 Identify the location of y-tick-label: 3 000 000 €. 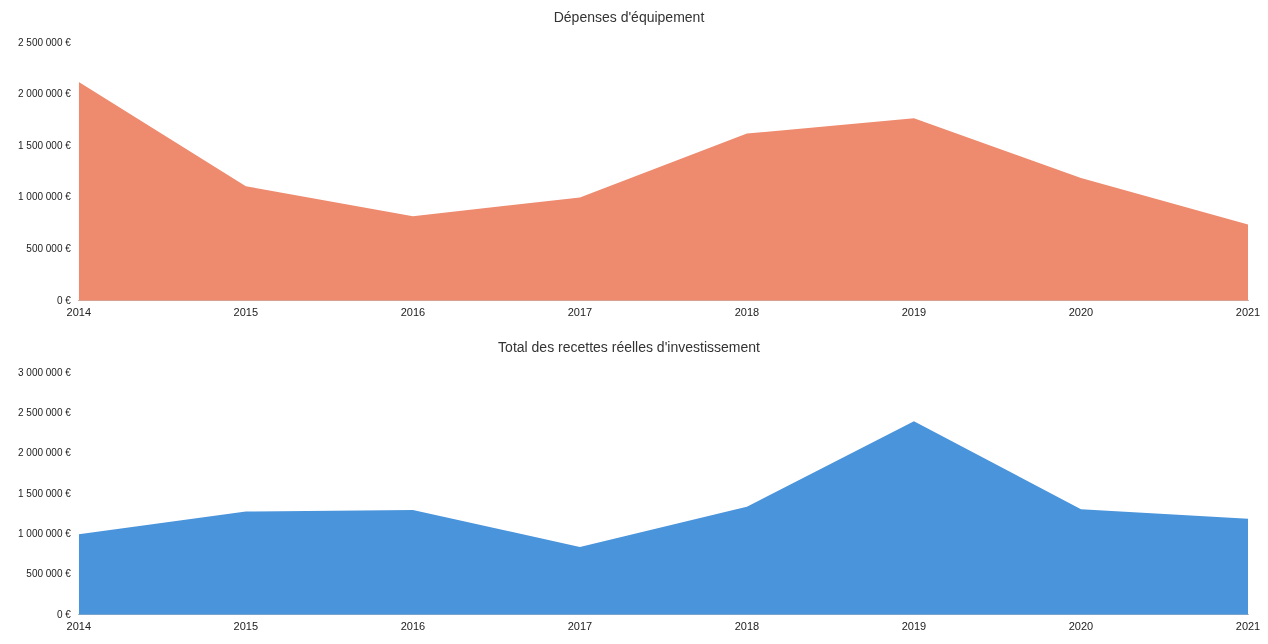
(45, 372).